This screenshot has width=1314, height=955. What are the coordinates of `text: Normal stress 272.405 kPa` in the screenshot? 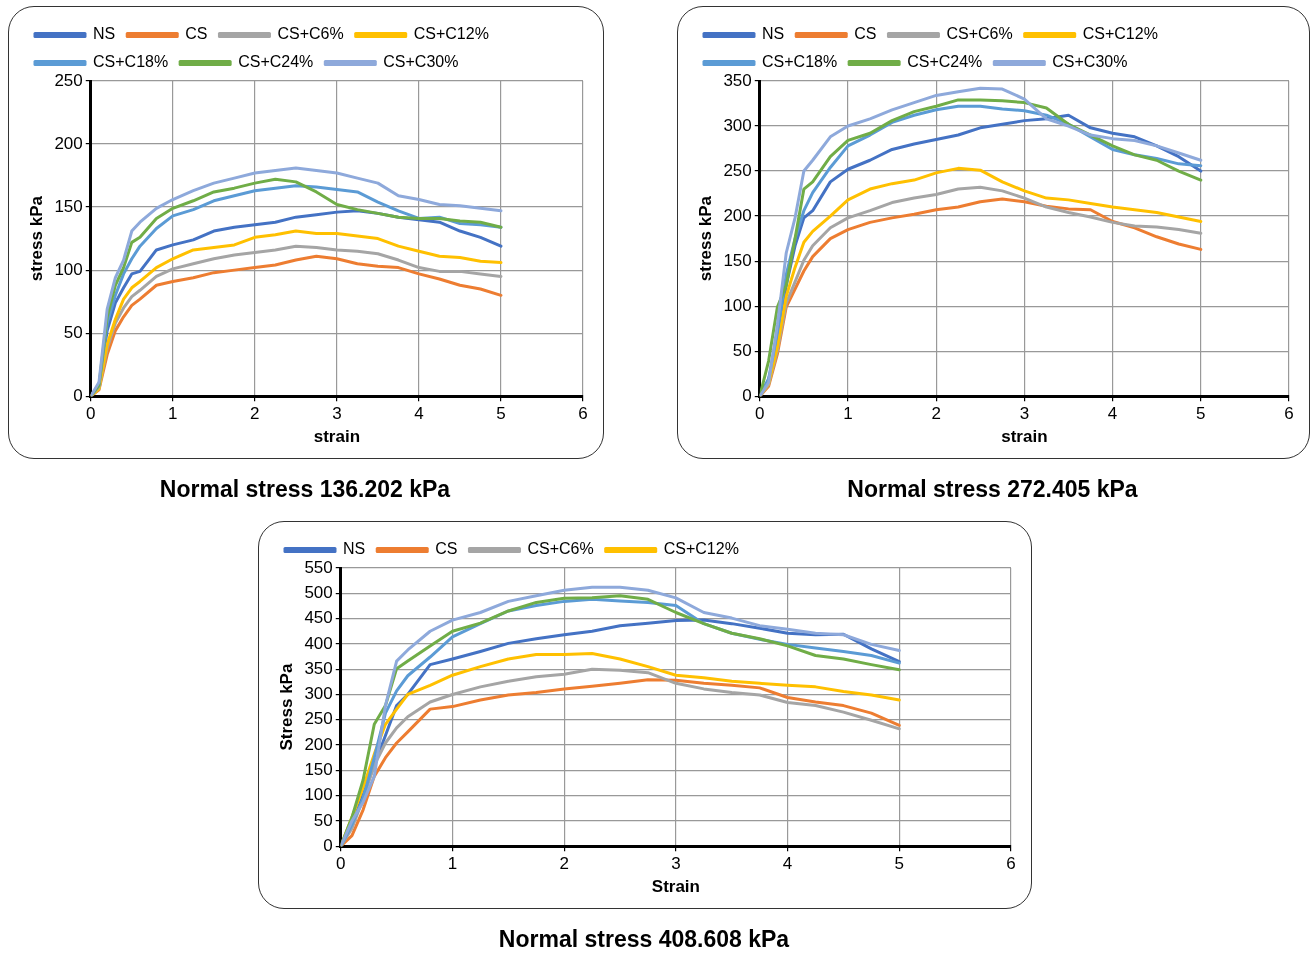 It's located at (992, 489).